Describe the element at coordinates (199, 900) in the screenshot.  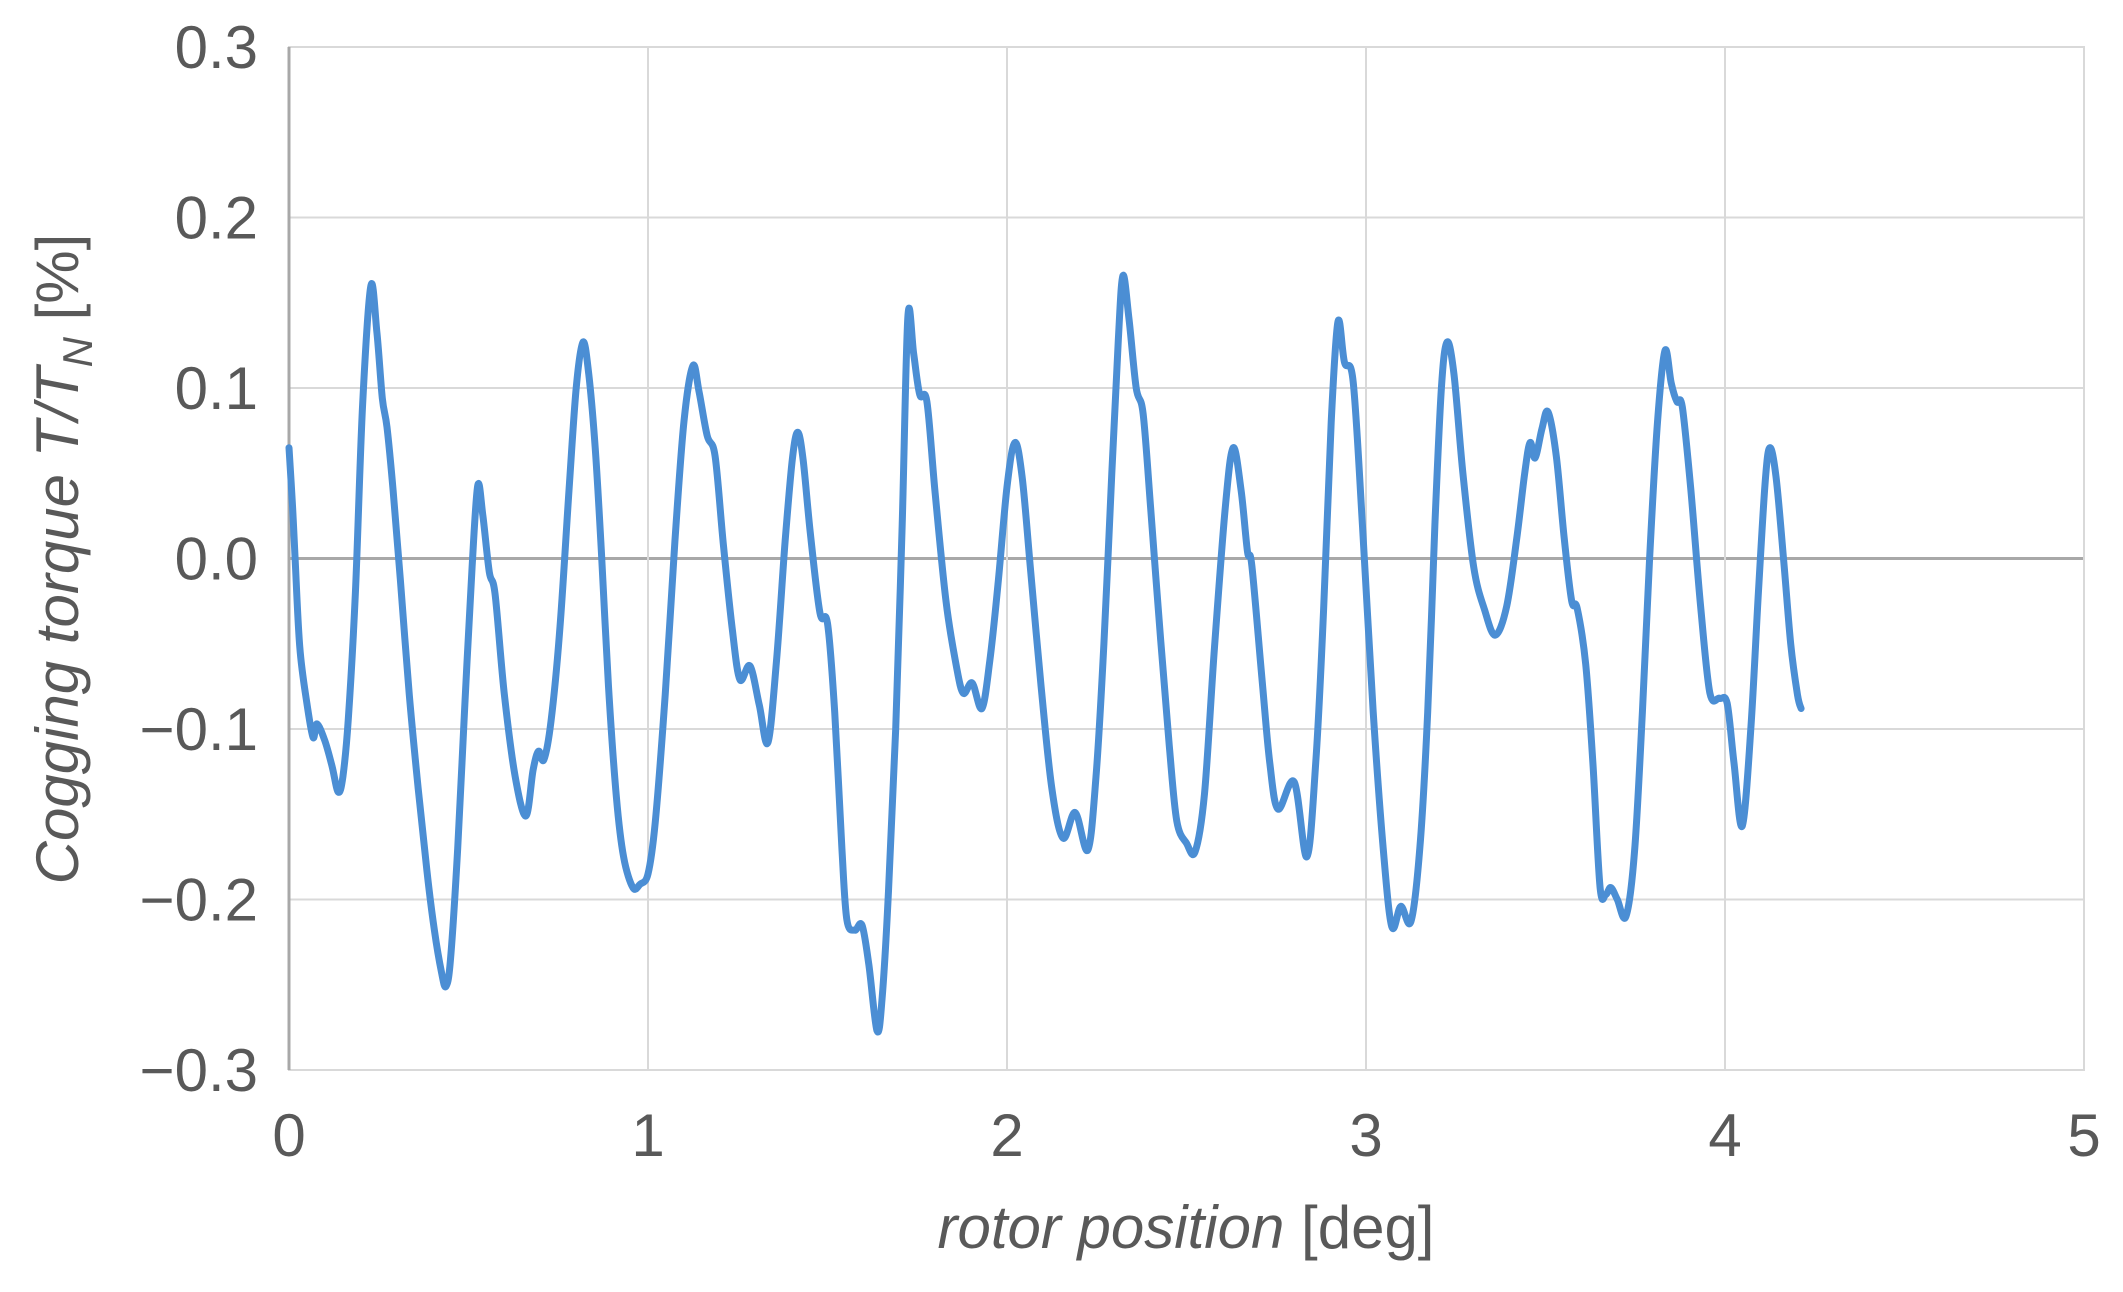
I see `y-tick-label: −0.2` at that location.